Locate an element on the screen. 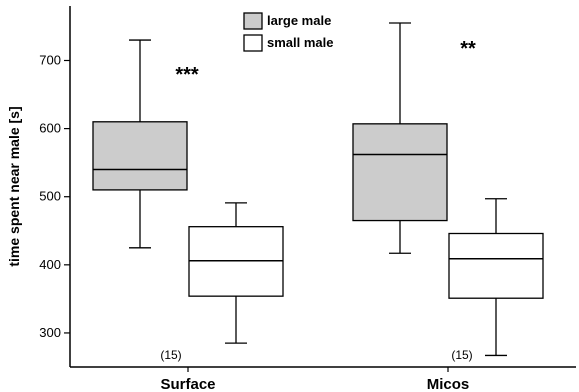  legend-label: small male is located at coordinates (300, 42).